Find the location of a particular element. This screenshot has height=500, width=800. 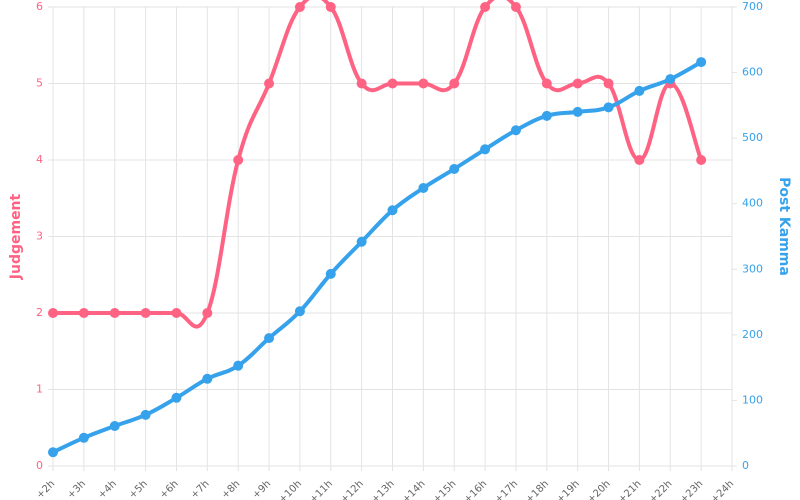

x-tick-label: +19h is located at coordinates (568, 489).